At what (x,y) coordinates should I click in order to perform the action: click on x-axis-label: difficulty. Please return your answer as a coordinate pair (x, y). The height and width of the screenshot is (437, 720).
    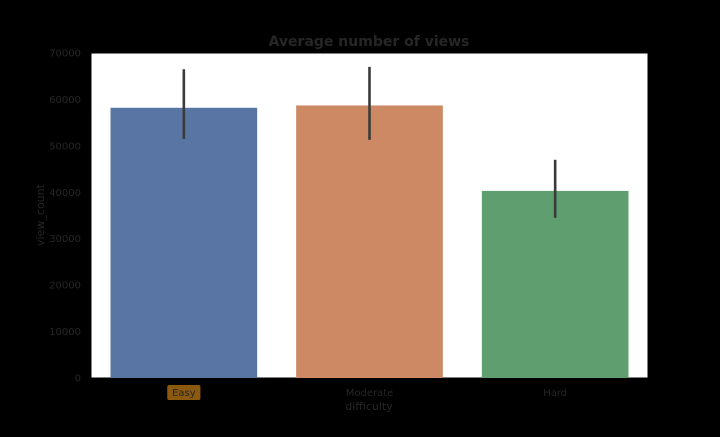
    Looking at the image, I should click on (369, 406).